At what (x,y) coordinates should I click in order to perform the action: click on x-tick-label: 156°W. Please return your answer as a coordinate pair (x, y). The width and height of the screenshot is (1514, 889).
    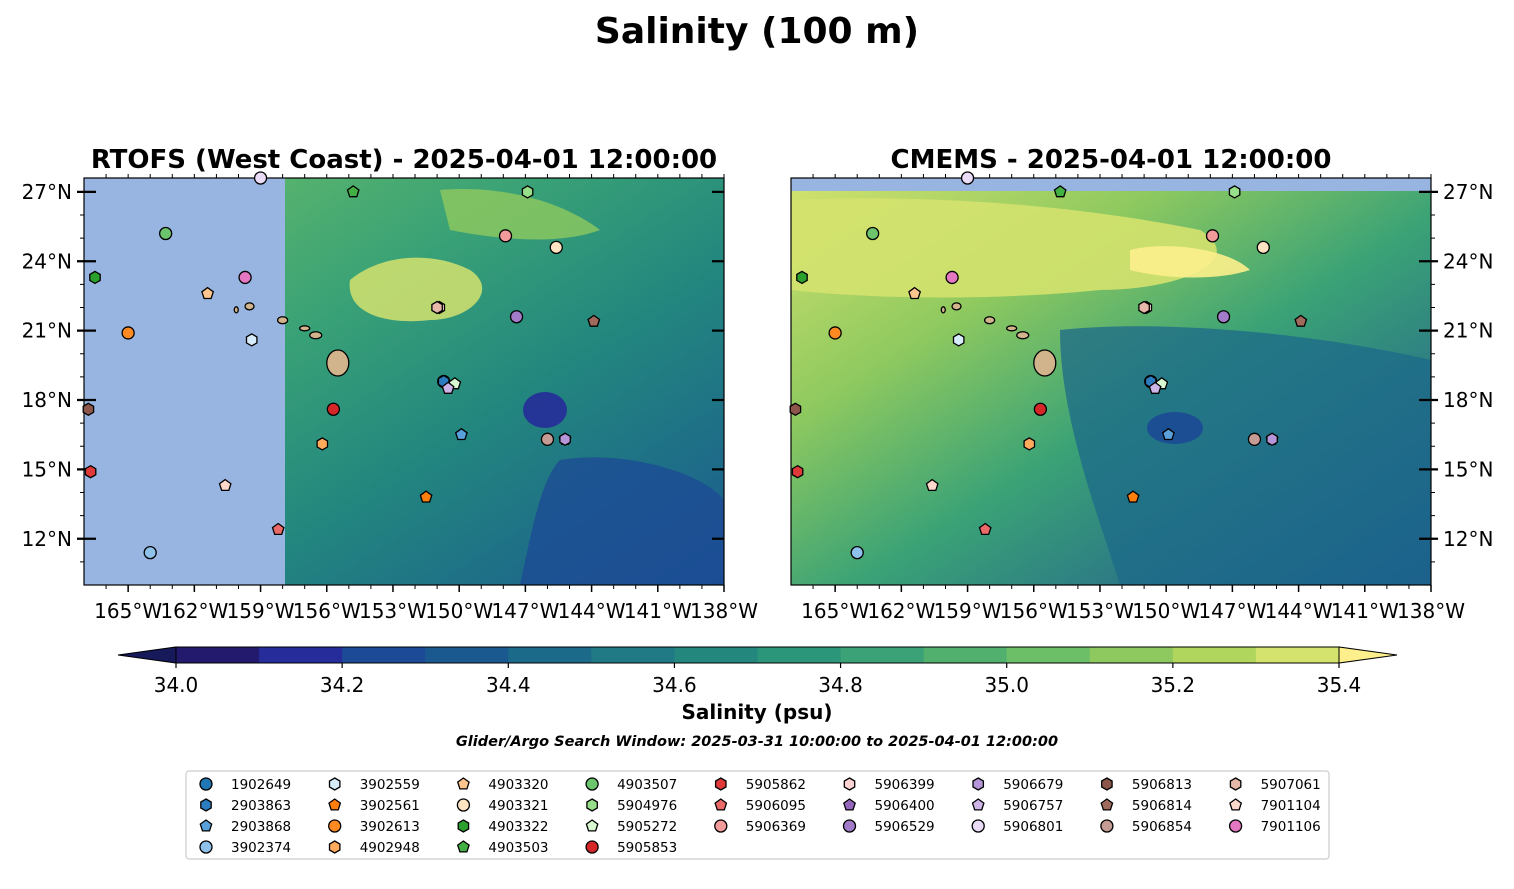
    Looking at the image, I should click on (327, 611).